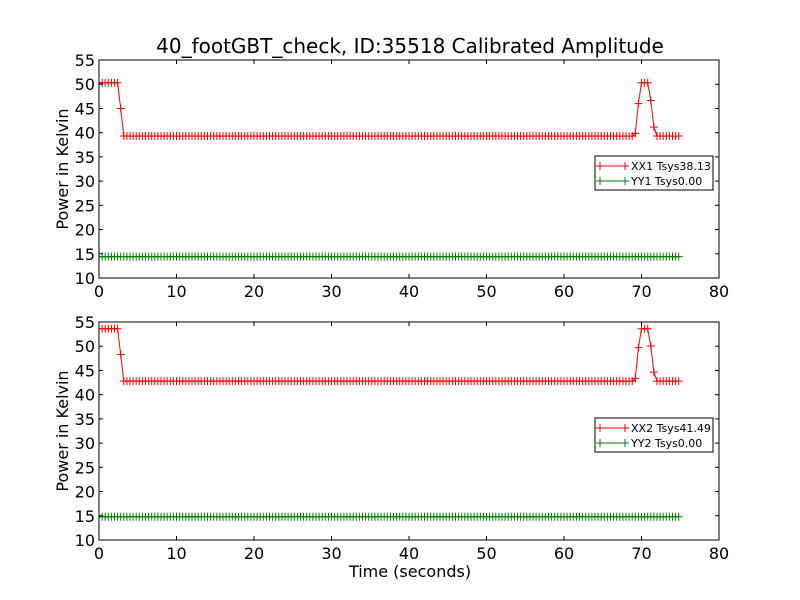 This screenshot has width=800, height=600. What do you see at coordinates (666, 443) in the screenshot?
I see `legend-label: YY2 Tsys0.00` at bounding box center [666, 443].